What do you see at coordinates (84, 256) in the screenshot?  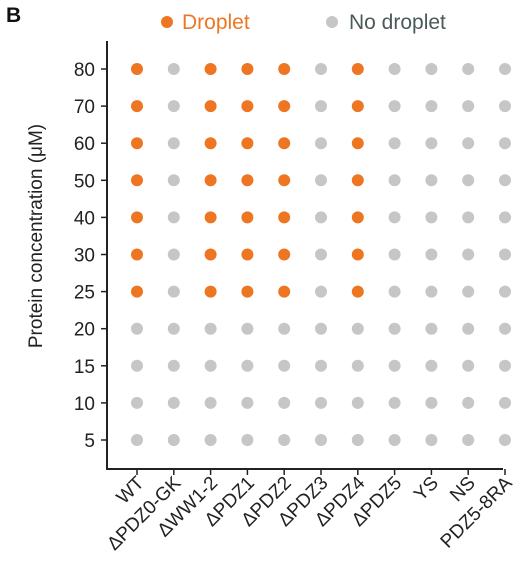 I see `y-tick-label: 30` at bounding box center [84, 256].